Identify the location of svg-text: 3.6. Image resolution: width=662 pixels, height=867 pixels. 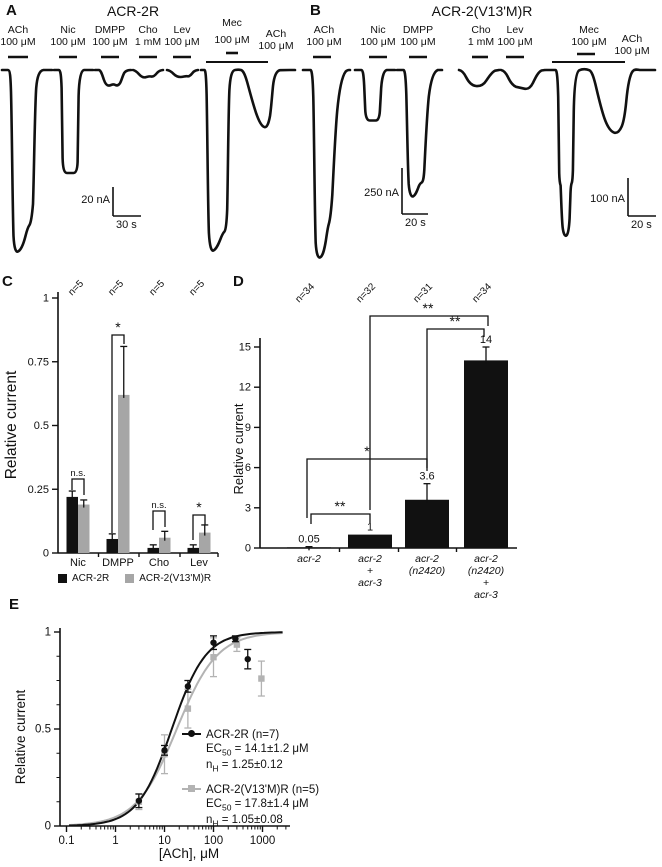
(426, 477).